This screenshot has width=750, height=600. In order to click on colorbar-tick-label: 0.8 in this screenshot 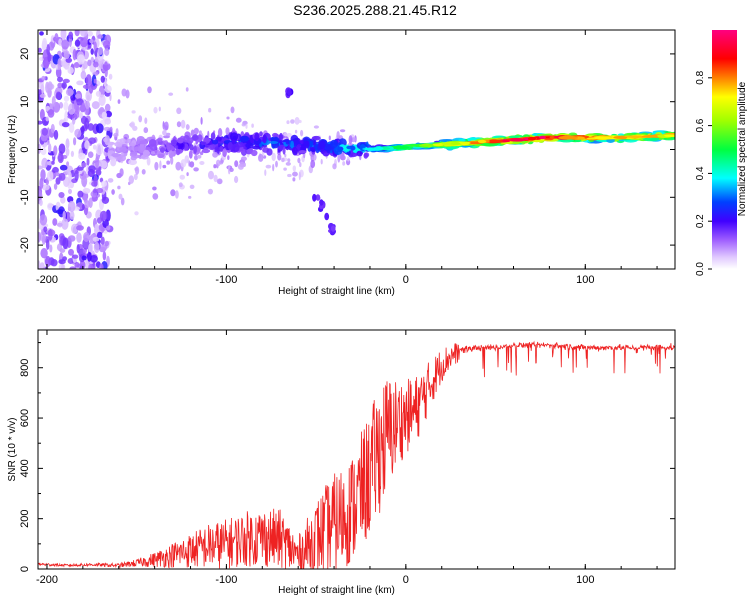, I will do `click(700, 77)`.